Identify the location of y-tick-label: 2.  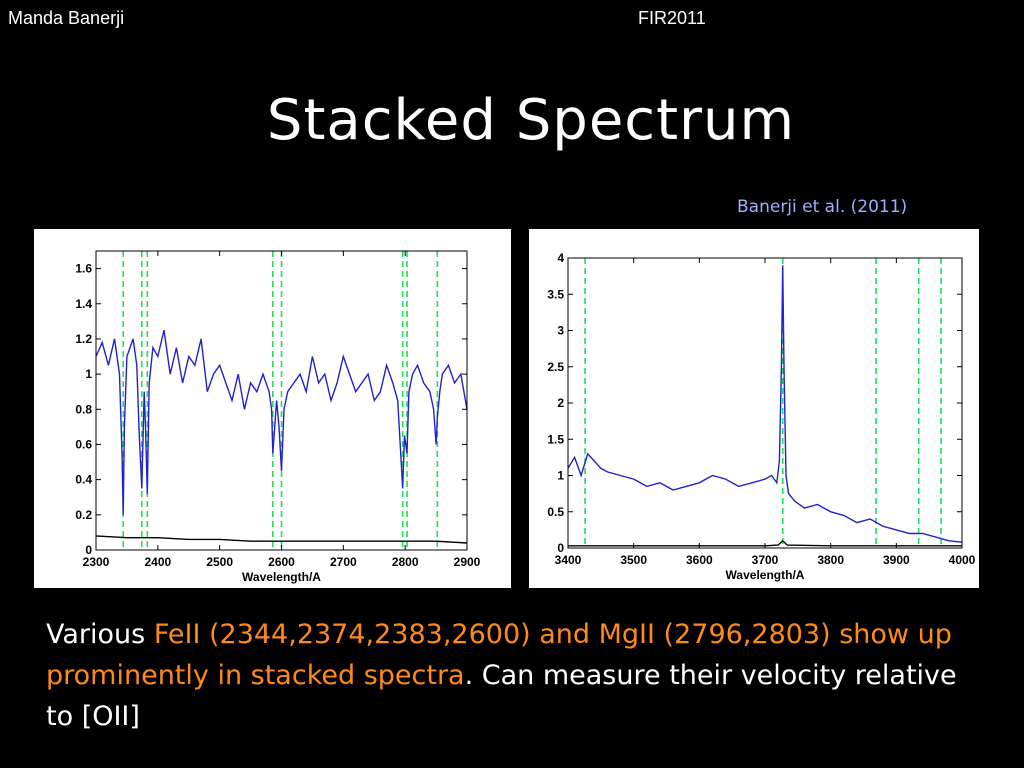
(560, 403).